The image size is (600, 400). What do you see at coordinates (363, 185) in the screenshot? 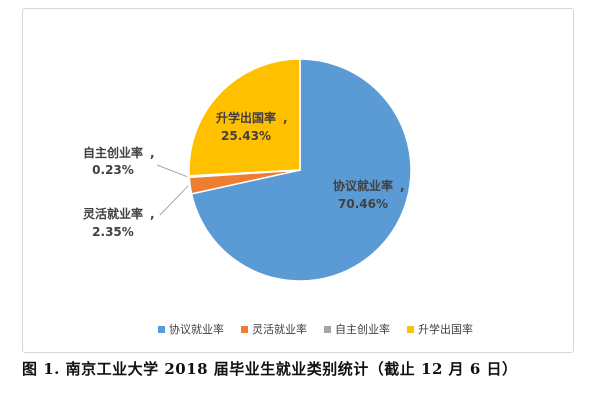
I see `label-protocol-name: 协议就业率` at bounding box center [363, 185].